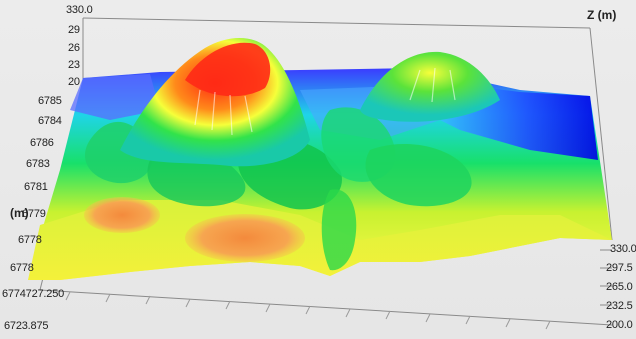  I want to click on z-axis-tick: 26, so click(74, 48).